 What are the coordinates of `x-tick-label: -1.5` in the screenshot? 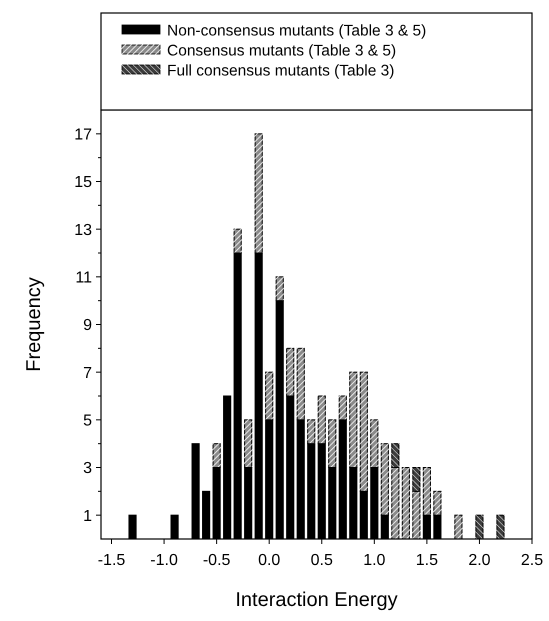 It's located at (112, 560).